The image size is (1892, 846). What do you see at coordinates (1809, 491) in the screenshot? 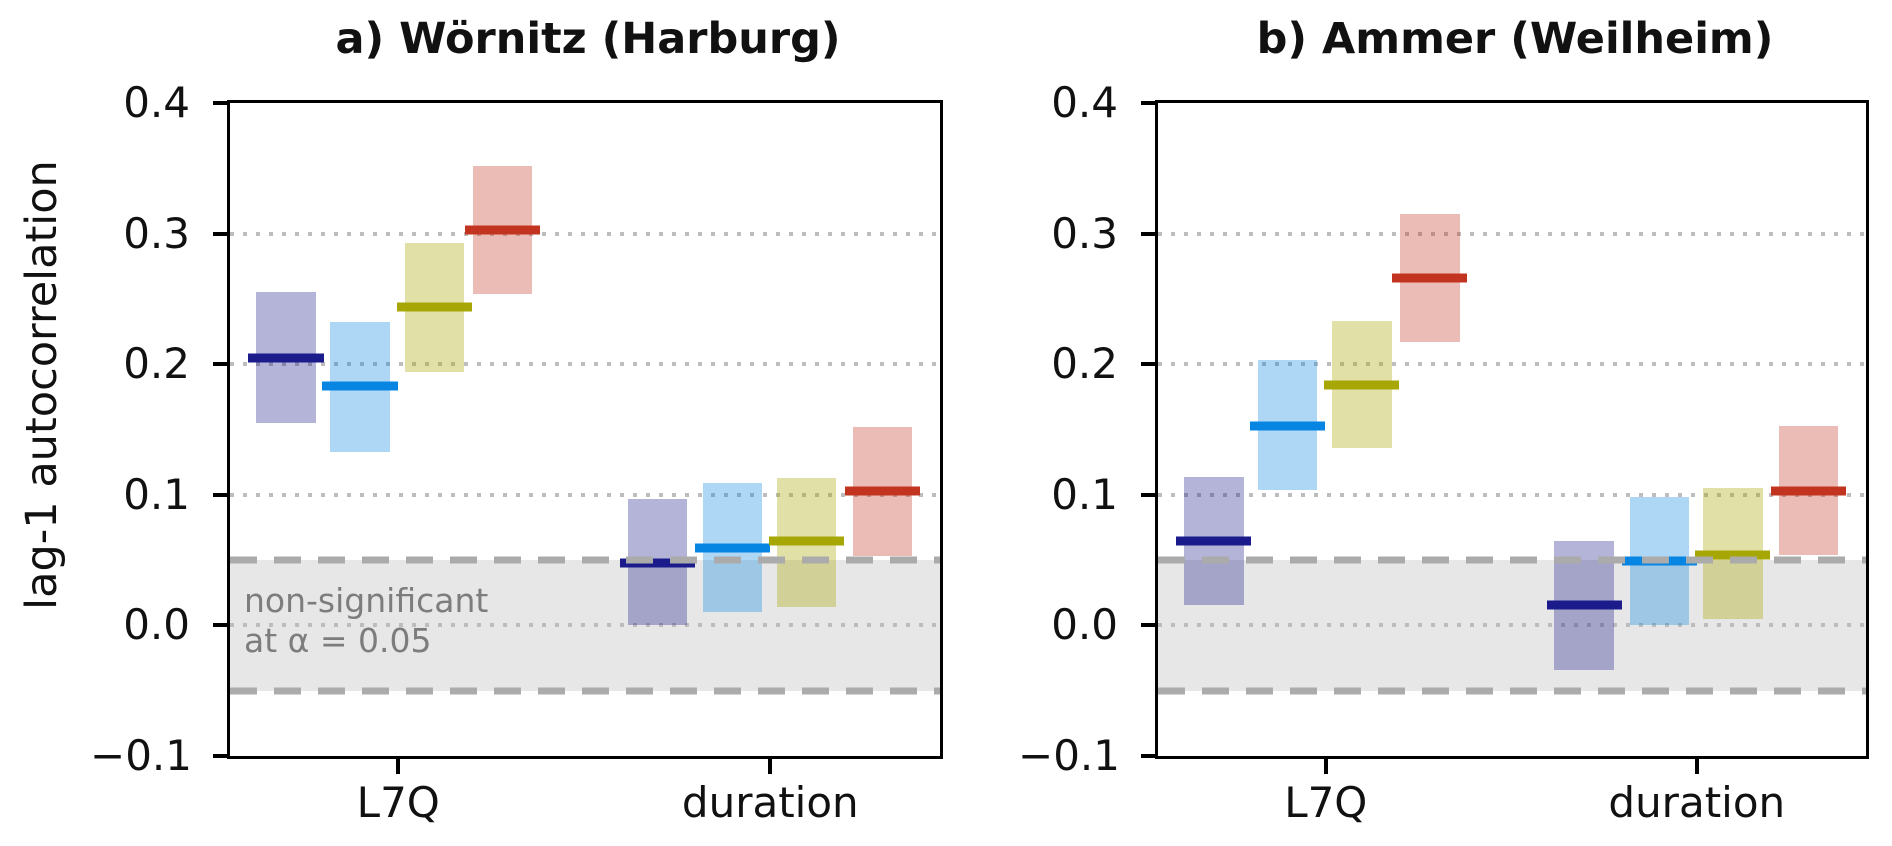
I see `center-line-b-duration-series-4-red` at bounding box center [1809, 491].